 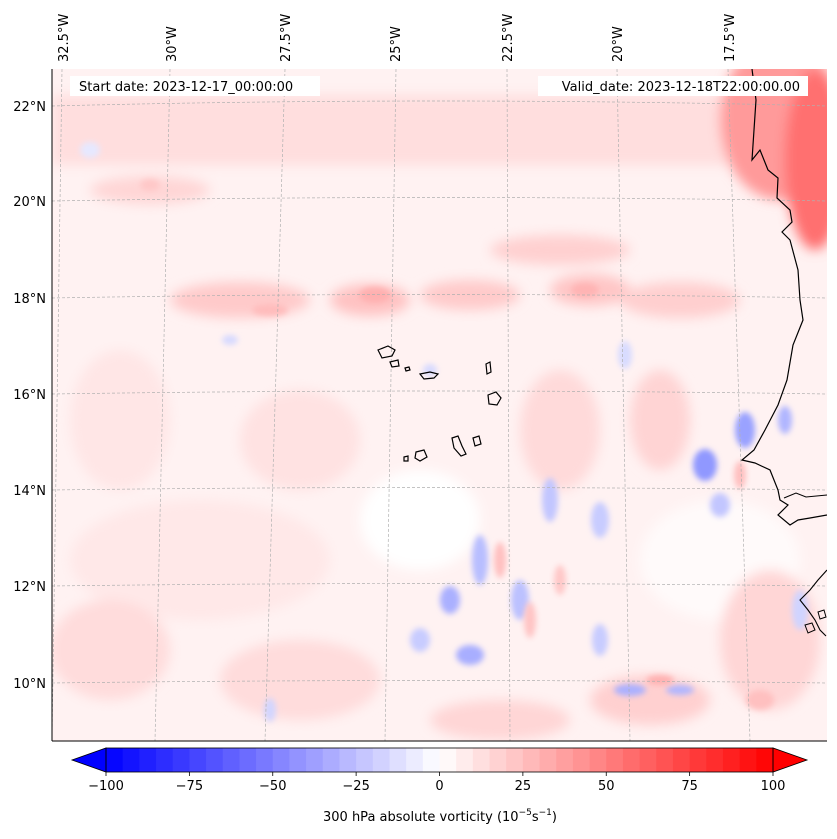 What do you see at coordinates (623, 405) in the screenshot?
I see `meridian-20w` at bounding box center [623, 405].